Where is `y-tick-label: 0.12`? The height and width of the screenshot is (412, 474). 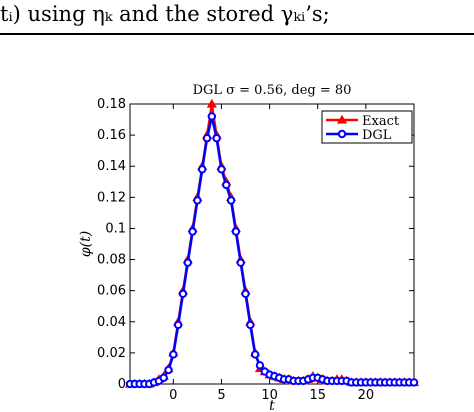 y-tick-label: 0.12 is located at coordinates (111, 197).